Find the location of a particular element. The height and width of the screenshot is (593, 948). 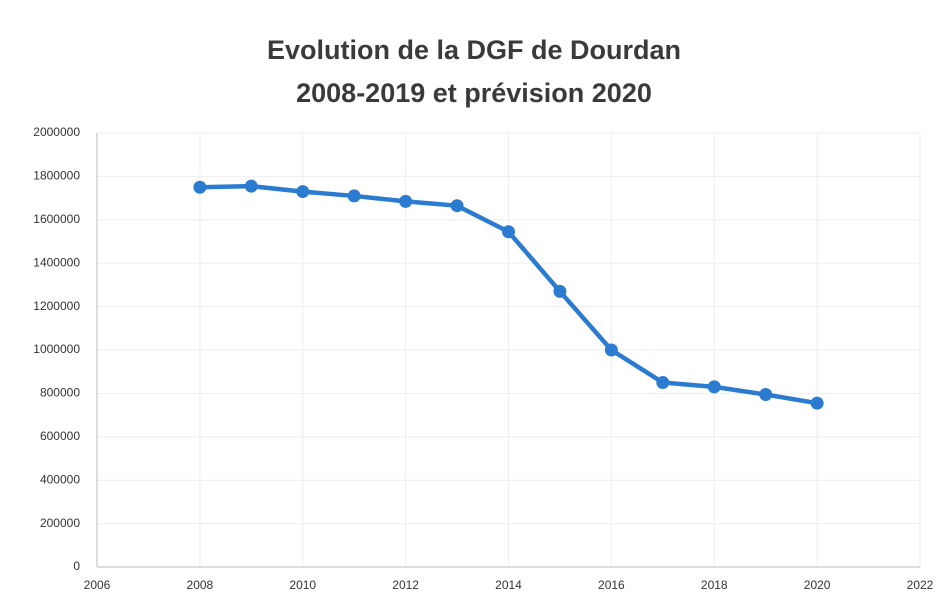

x-tick-label: 2016 is located at coordinates (611, 585).